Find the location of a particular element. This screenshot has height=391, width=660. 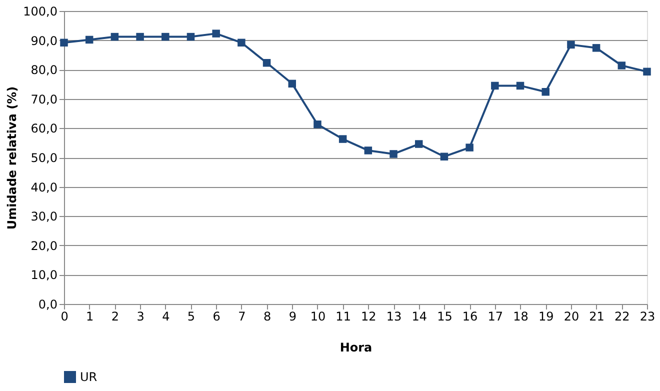

y-tick-label: 40,0 is located at coordinates (44, 187).